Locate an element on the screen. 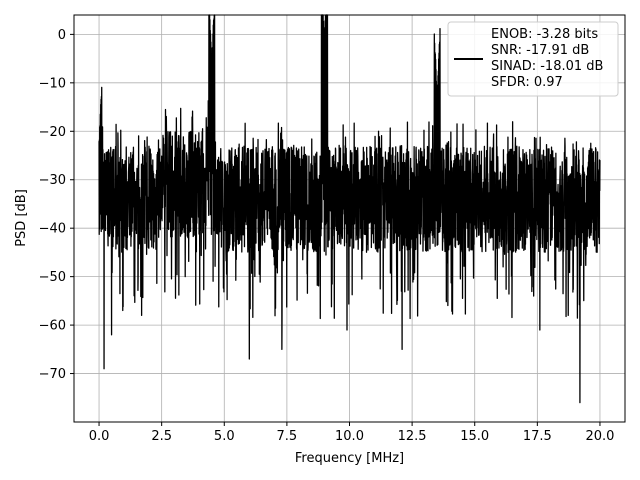 Image resolution: width=640 pixels, height=480 pixels. x-tick-label: 15.0 is located at coordinates (474, 436).